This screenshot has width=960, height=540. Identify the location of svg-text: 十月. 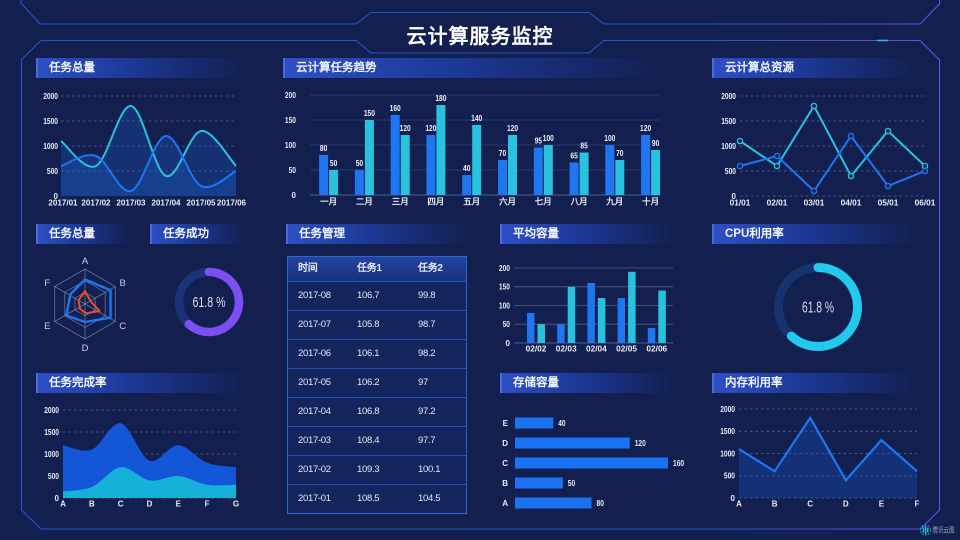
(650, 202).